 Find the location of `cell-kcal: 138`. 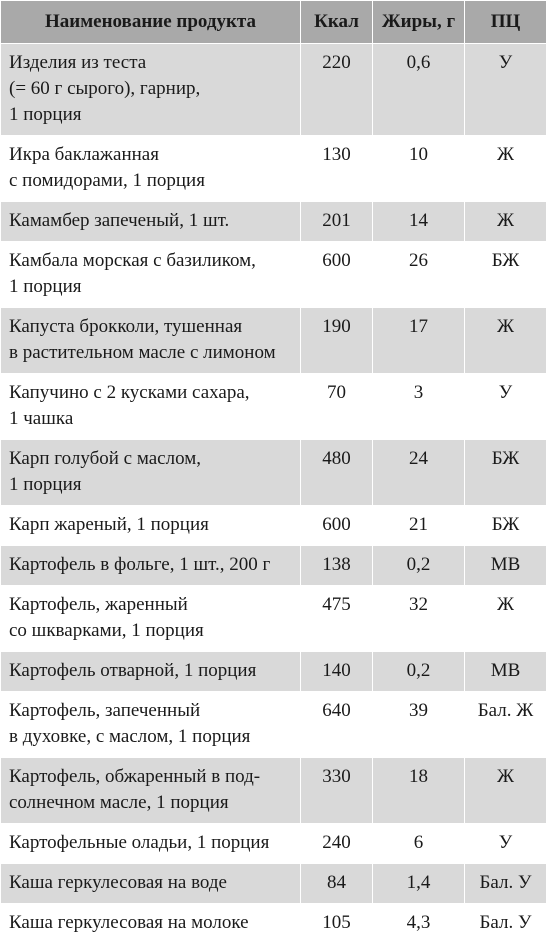

cell-kcal: 138 is located at coordinates (336, 565).